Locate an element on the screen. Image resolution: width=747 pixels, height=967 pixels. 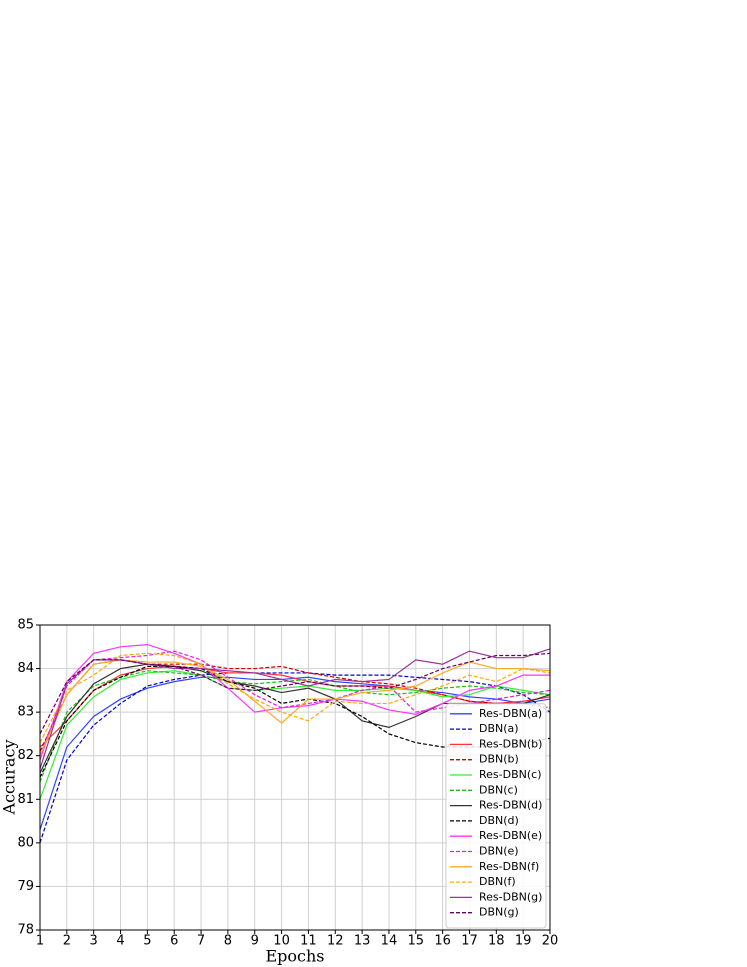
legend-label: Res-DBN(d) is located at coordinates (510, 805).